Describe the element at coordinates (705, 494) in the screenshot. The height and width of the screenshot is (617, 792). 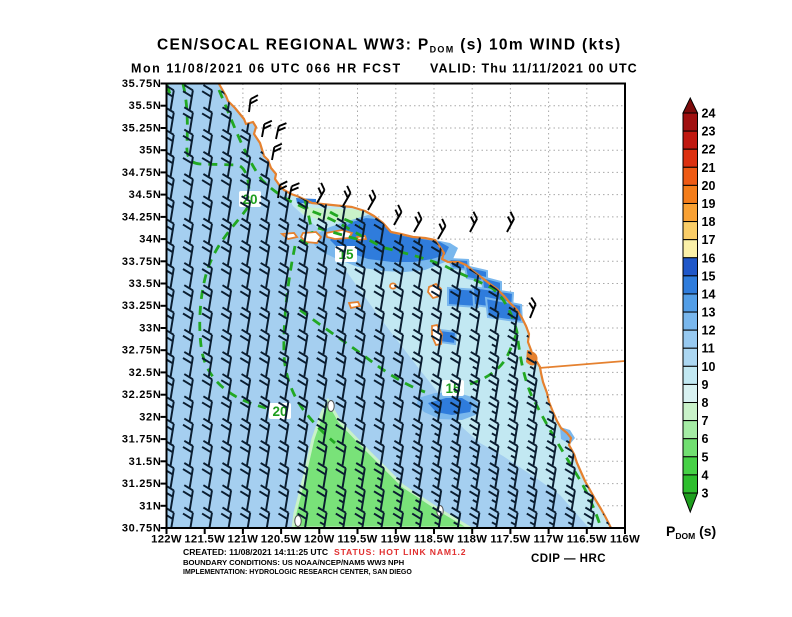
I see `svg-text: 3` at that location.